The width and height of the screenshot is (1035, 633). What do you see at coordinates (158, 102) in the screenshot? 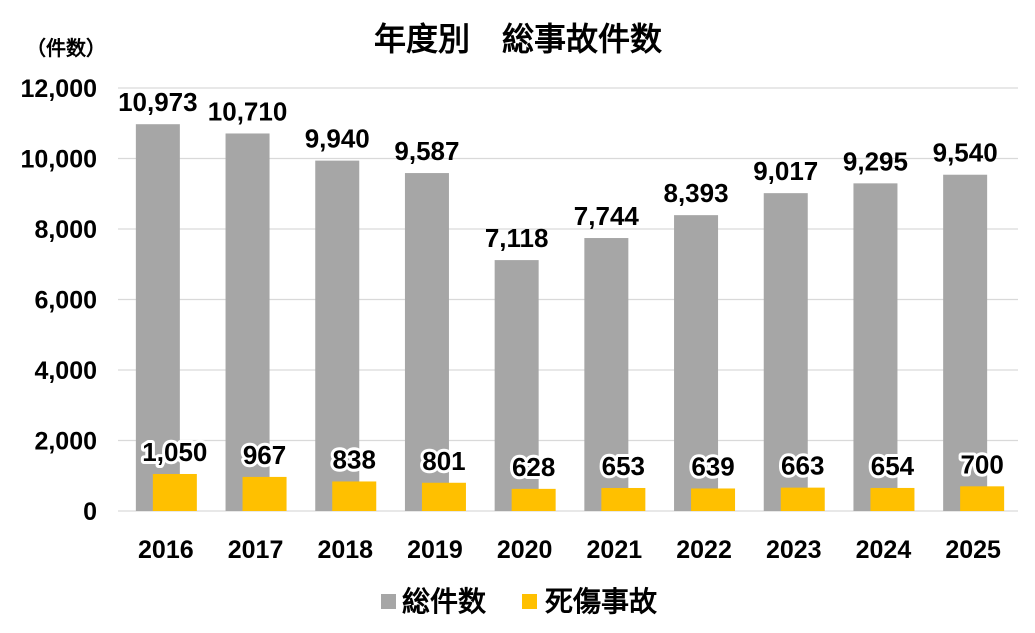
I see `data-label-total-2016: 10,973` at bounding box center [158, 102].